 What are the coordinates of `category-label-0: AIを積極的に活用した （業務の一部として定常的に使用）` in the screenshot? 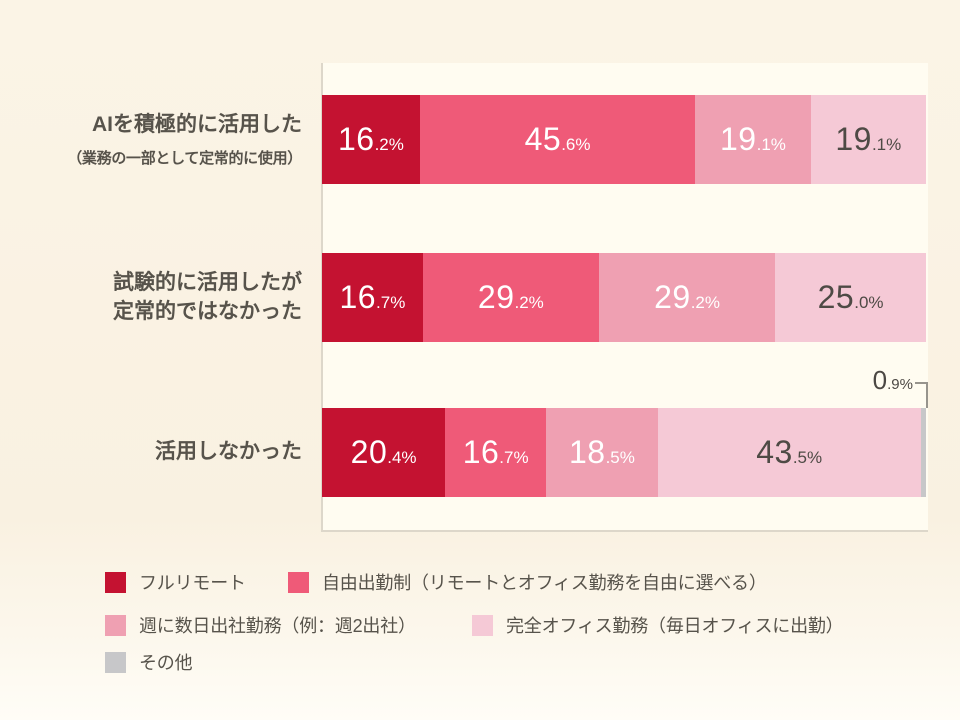 It's located at (160, 139).